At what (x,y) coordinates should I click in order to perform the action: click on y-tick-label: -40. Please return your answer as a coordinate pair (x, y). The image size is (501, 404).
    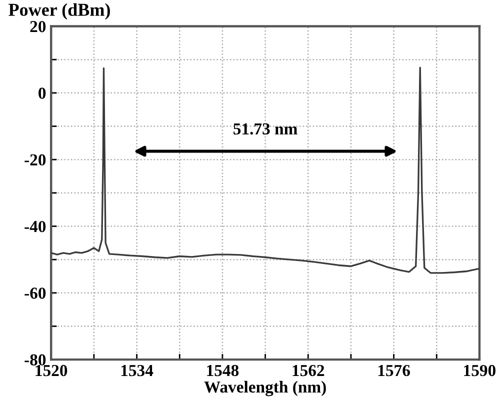
    Looking at the image, I should click on (35, 226).